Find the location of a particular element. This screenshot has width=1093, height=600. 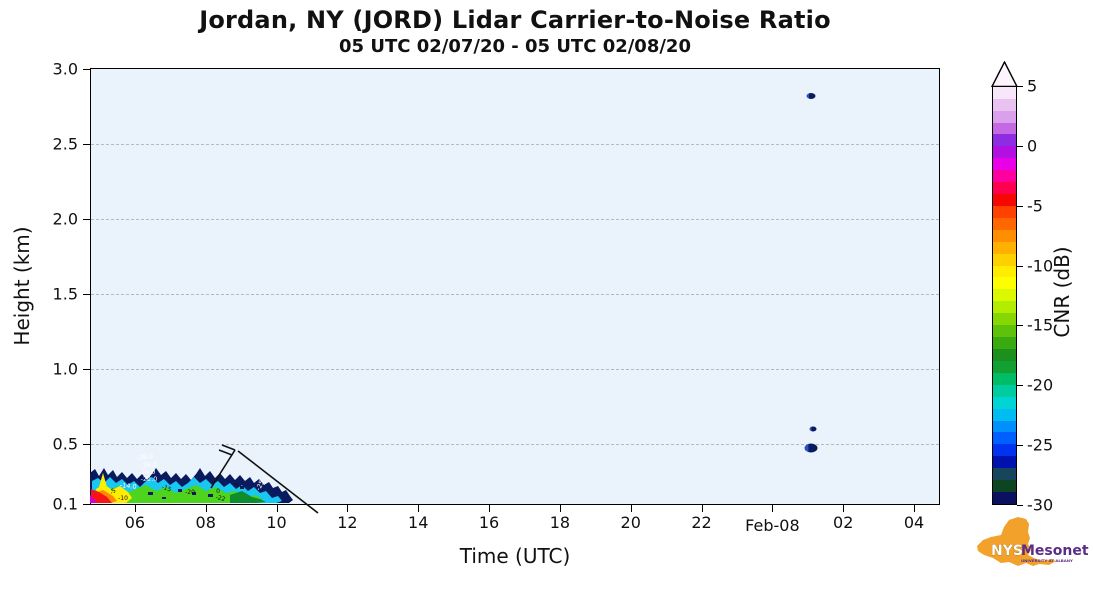

x-tick-label: 06 is located at coordinates (135, 522).